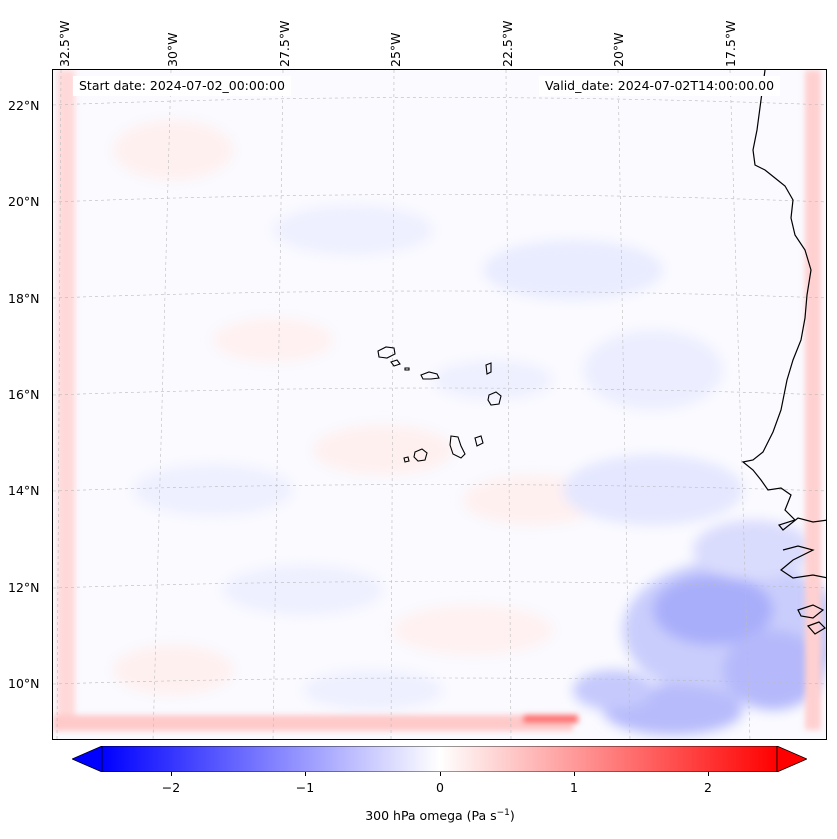  Describe the element at coordinates (708, 787) in the screenshot. I see `colorbar-tick-label: 2` at that location.